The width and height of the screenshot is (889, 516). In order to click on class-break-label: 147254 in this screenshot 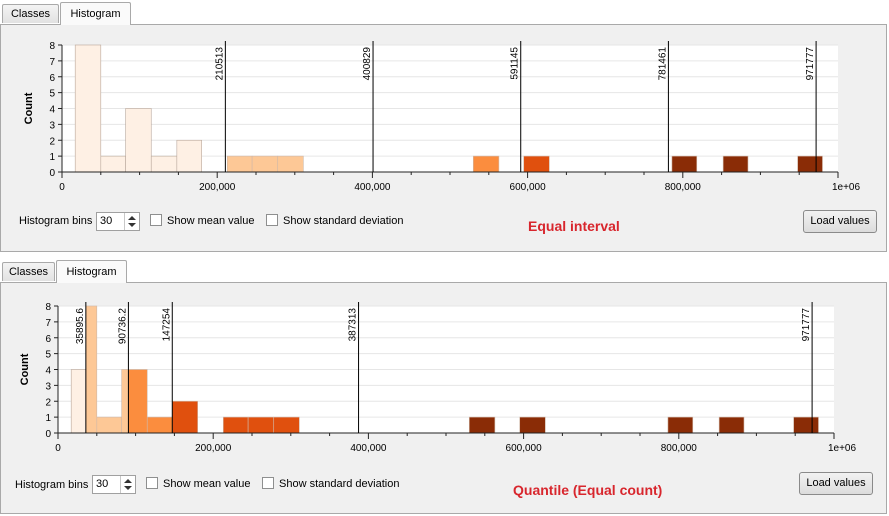, I will do `click(166, 325)`.